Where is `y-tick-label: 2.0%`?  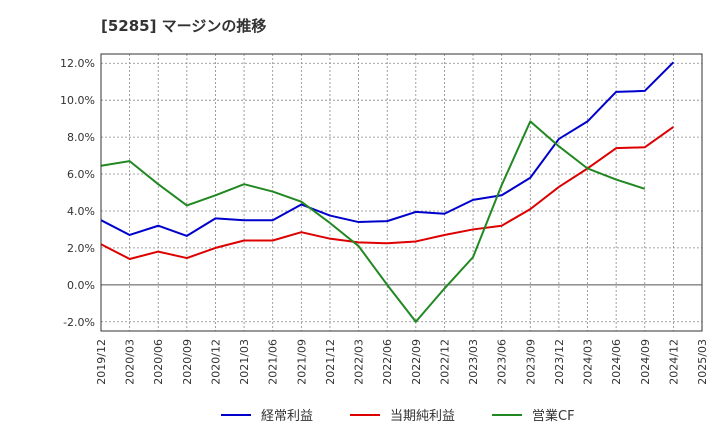 y-tick-label: 2.0% is located at coordinates (81, 248).